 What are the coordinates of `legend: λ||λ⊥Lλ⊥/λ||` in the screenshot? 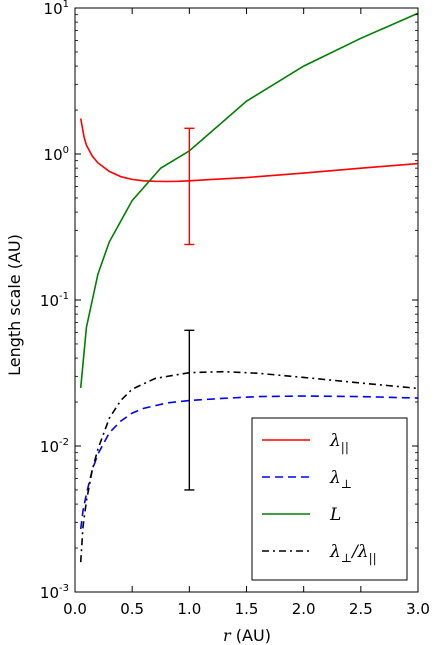 It's located at (329, 499).